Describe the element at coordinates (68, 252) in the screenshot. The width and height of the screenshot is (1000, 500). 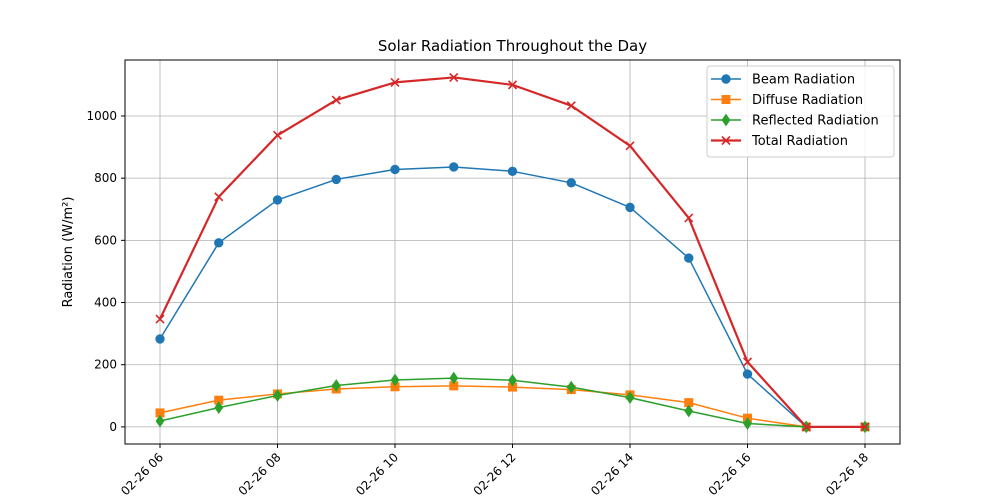
I see `y-axis-label: Radiation (W/m²)` at that location.